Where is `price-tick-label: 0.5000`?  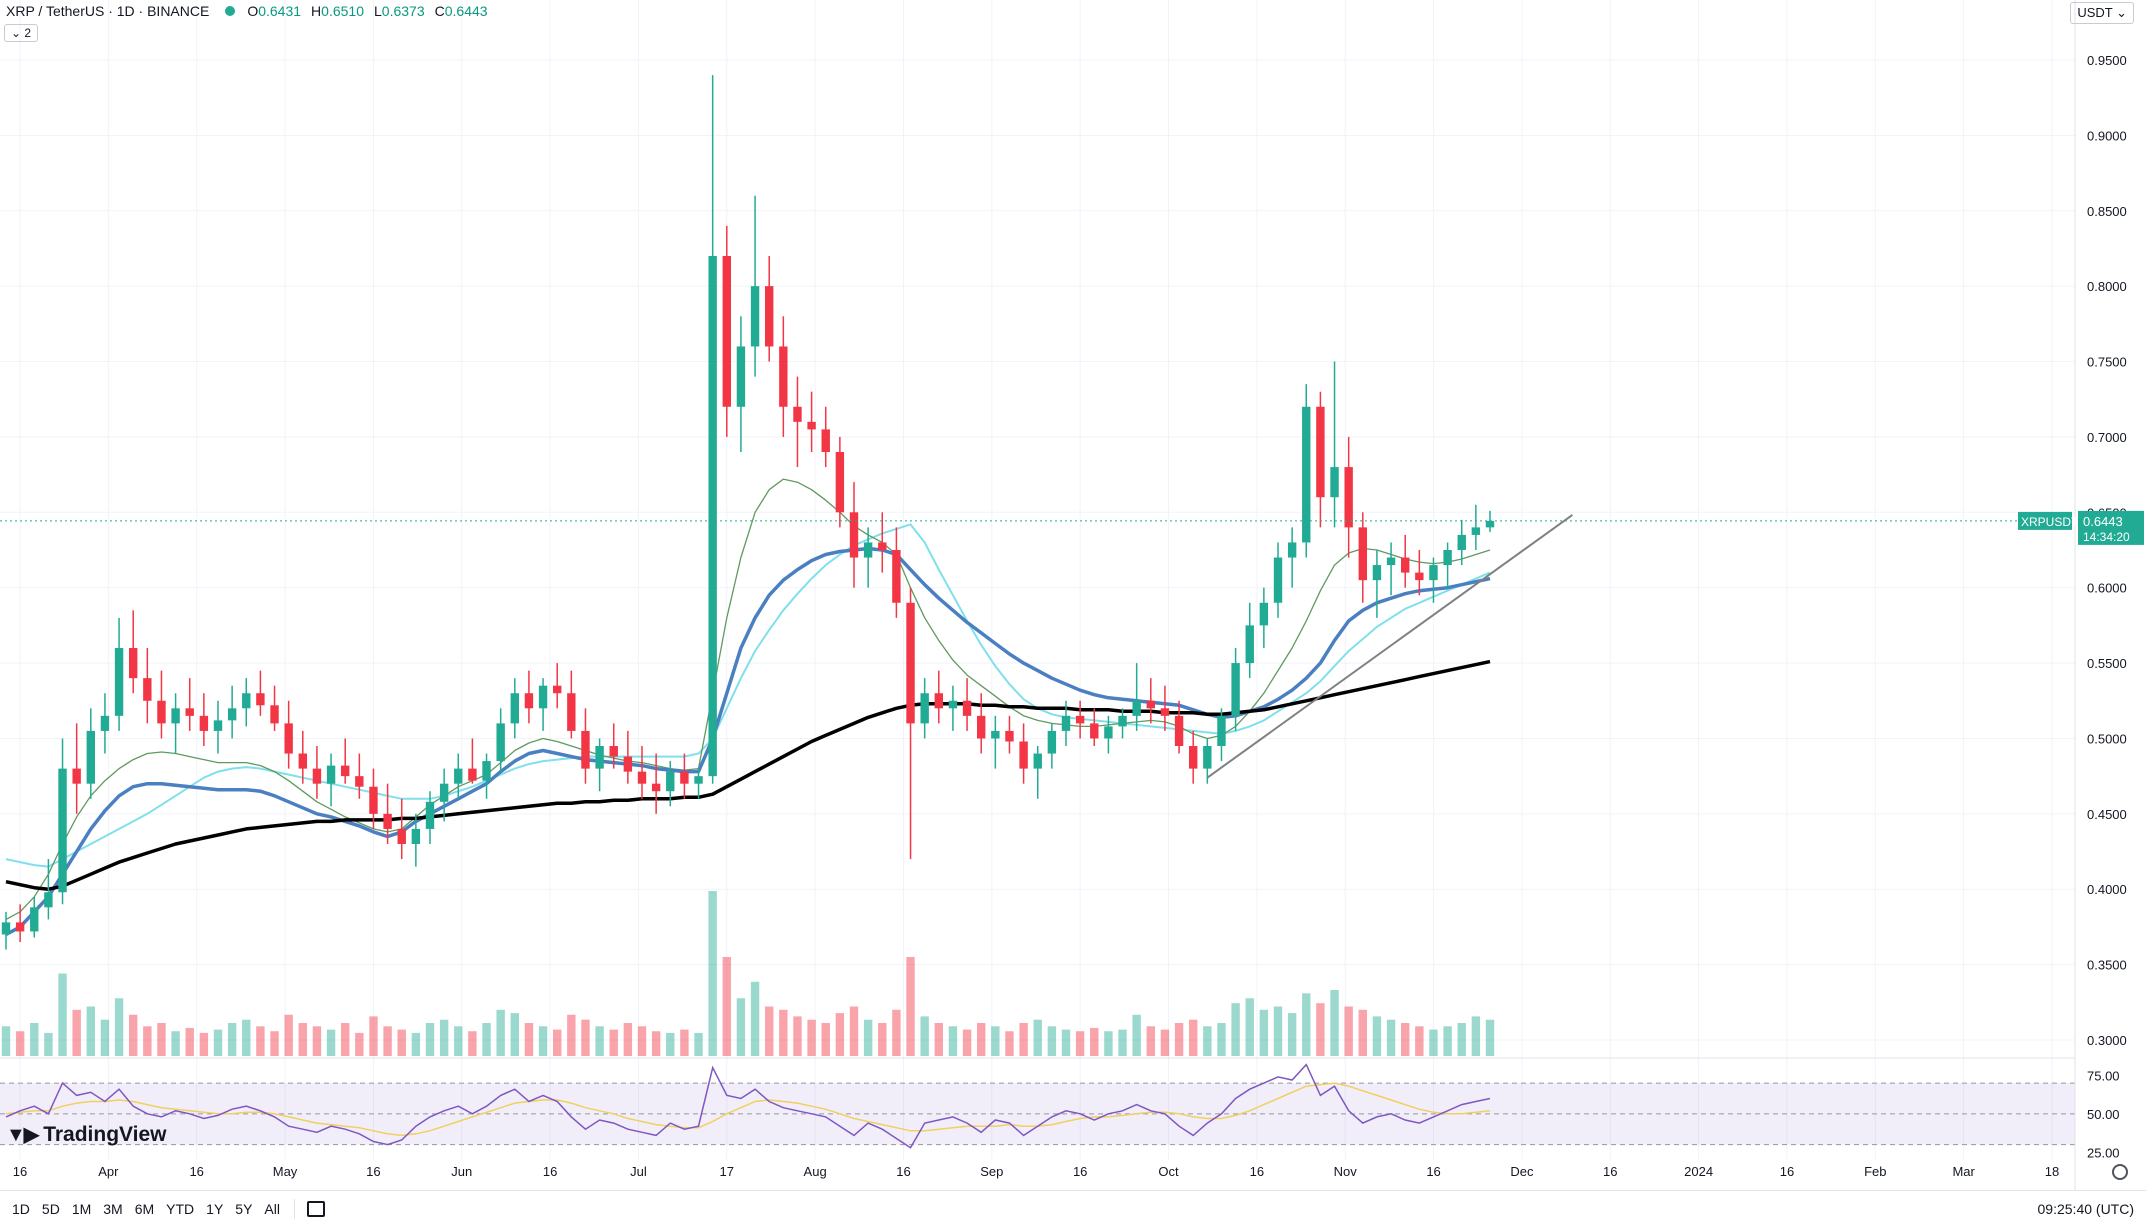
price-tick-label: 0.5000 is located at coordinates (2107, 738).